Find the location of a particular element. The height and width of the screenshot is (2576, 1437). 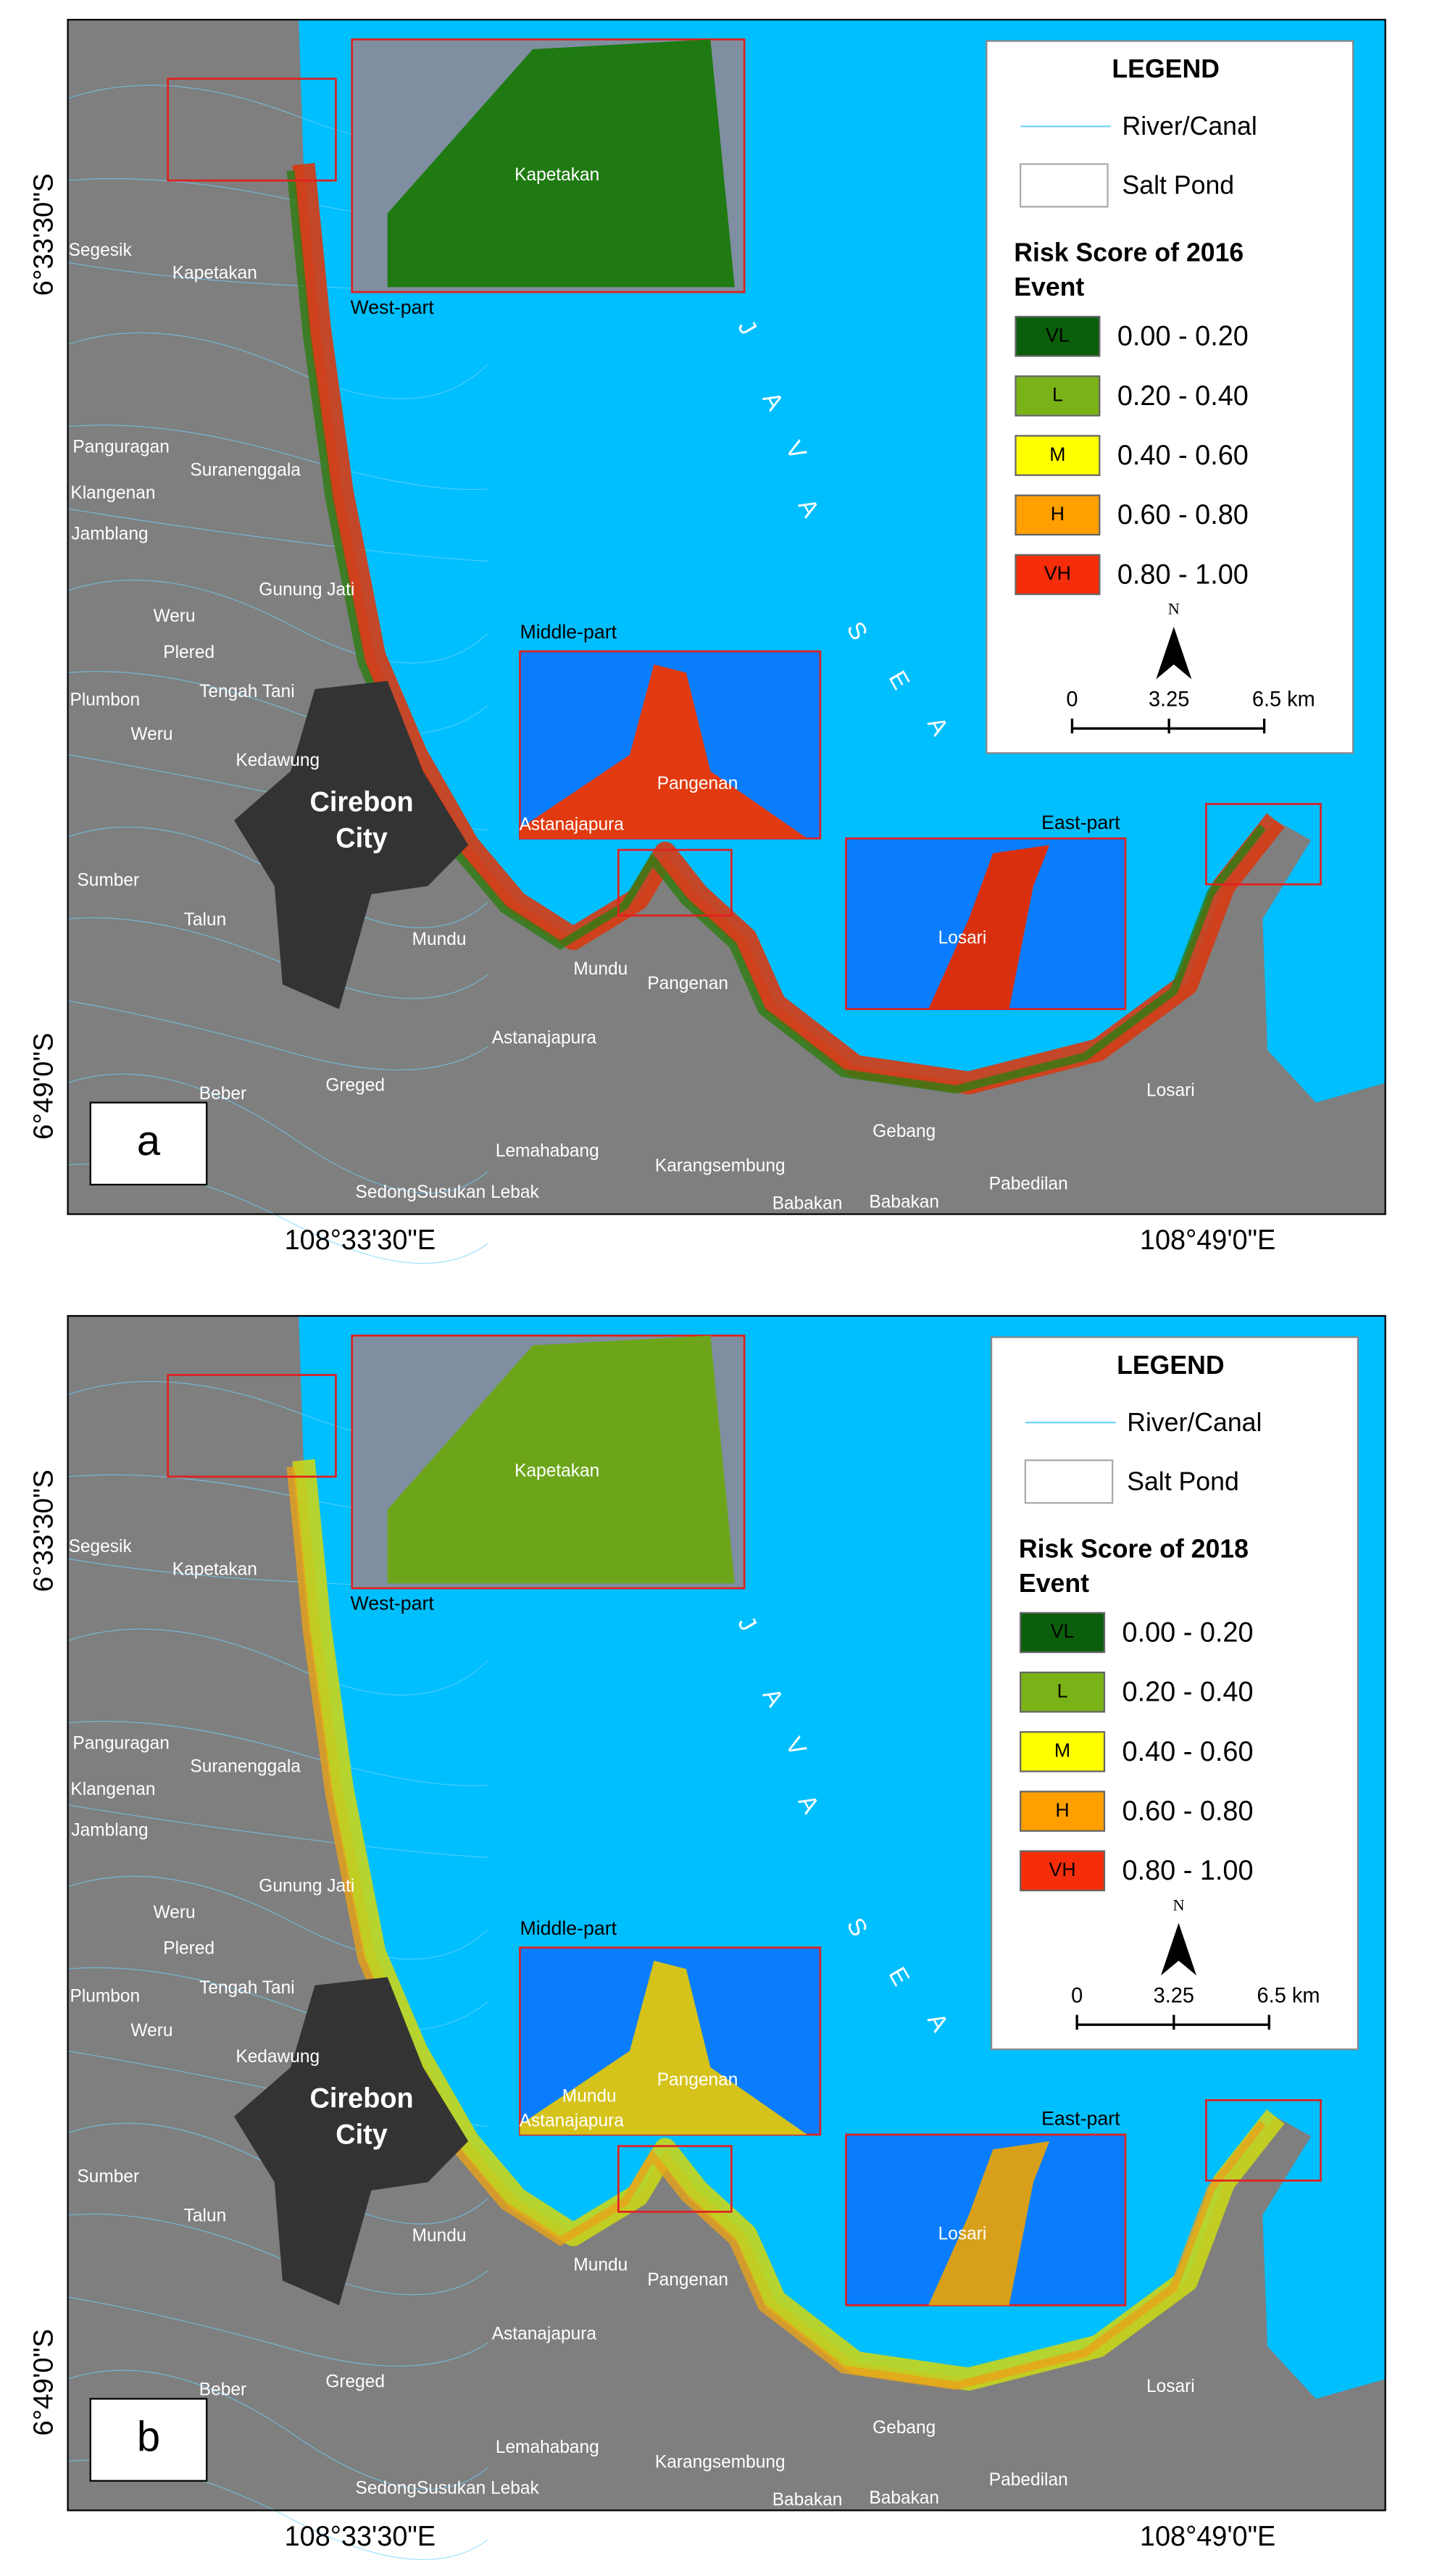

longitude-label: 108°33'30"E is located at coordinates (360, 1240).